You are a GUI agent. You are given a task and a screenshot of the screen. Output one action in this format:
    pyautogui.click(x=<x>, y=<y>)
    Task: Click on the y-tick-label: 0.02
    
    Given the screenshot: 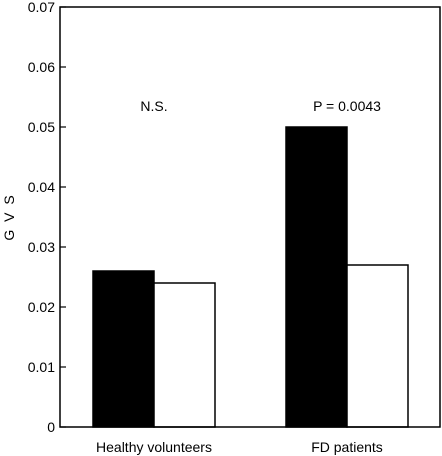 What is the action you would take?
    pyautogui.click(x=41, y=307)
    